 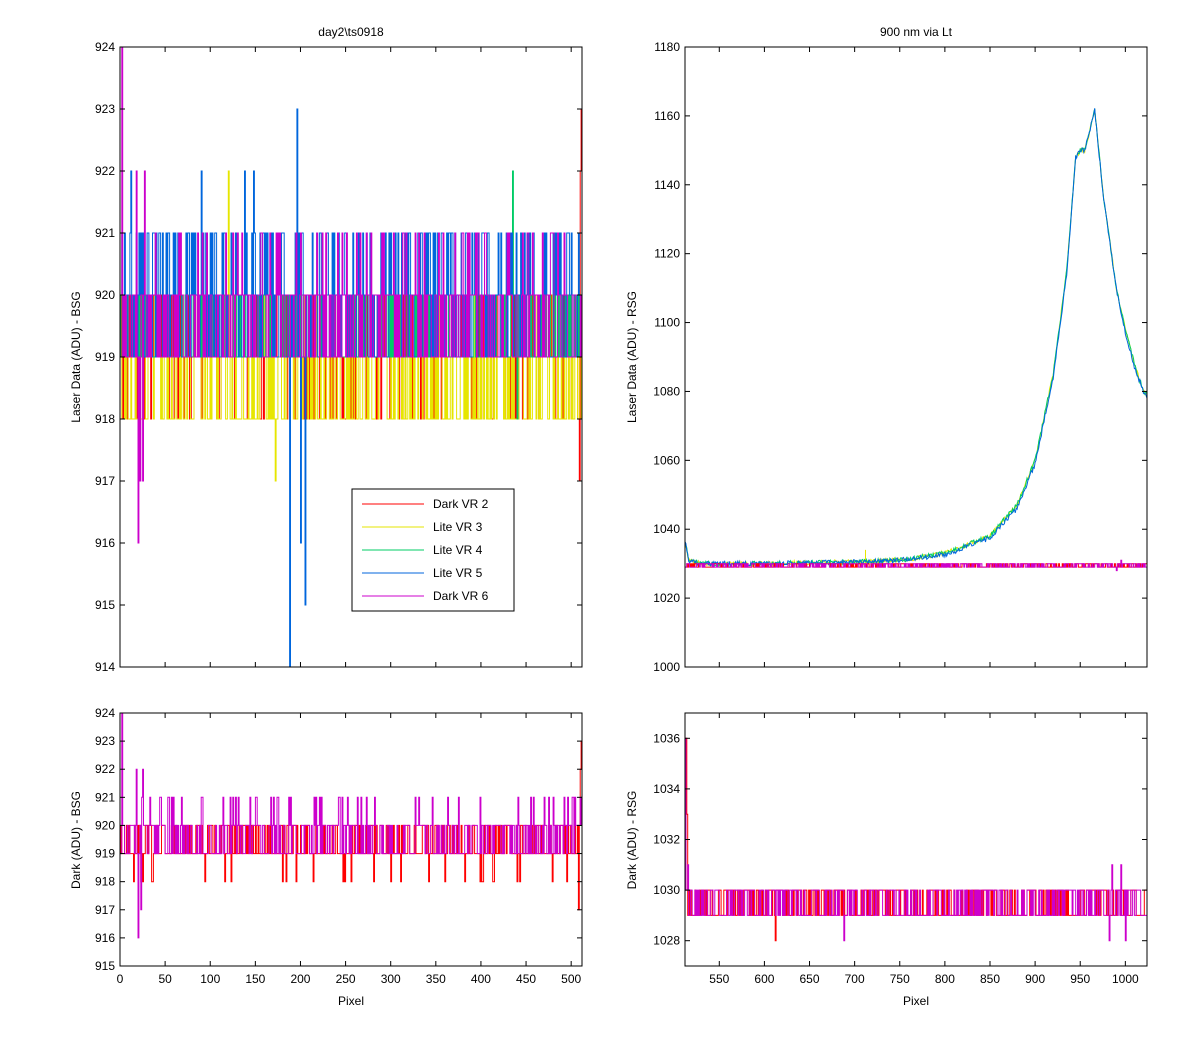 What do you see at coordinates (458, 527) in the screenshot?
I see `legend-label-lite-vr3: Lite VR 3` at bounding box center [458, 527].